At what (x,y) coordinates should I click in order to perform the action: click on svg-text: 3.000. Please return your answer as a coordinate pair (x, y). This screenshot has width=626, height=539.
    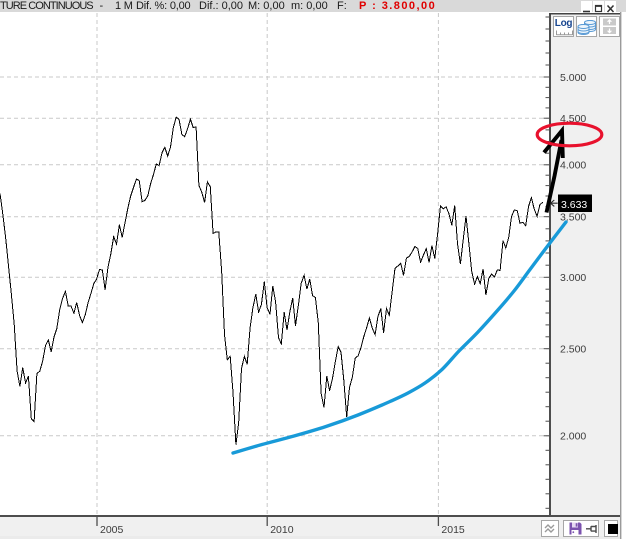
    Looking at the image, I should click on (573, 278).